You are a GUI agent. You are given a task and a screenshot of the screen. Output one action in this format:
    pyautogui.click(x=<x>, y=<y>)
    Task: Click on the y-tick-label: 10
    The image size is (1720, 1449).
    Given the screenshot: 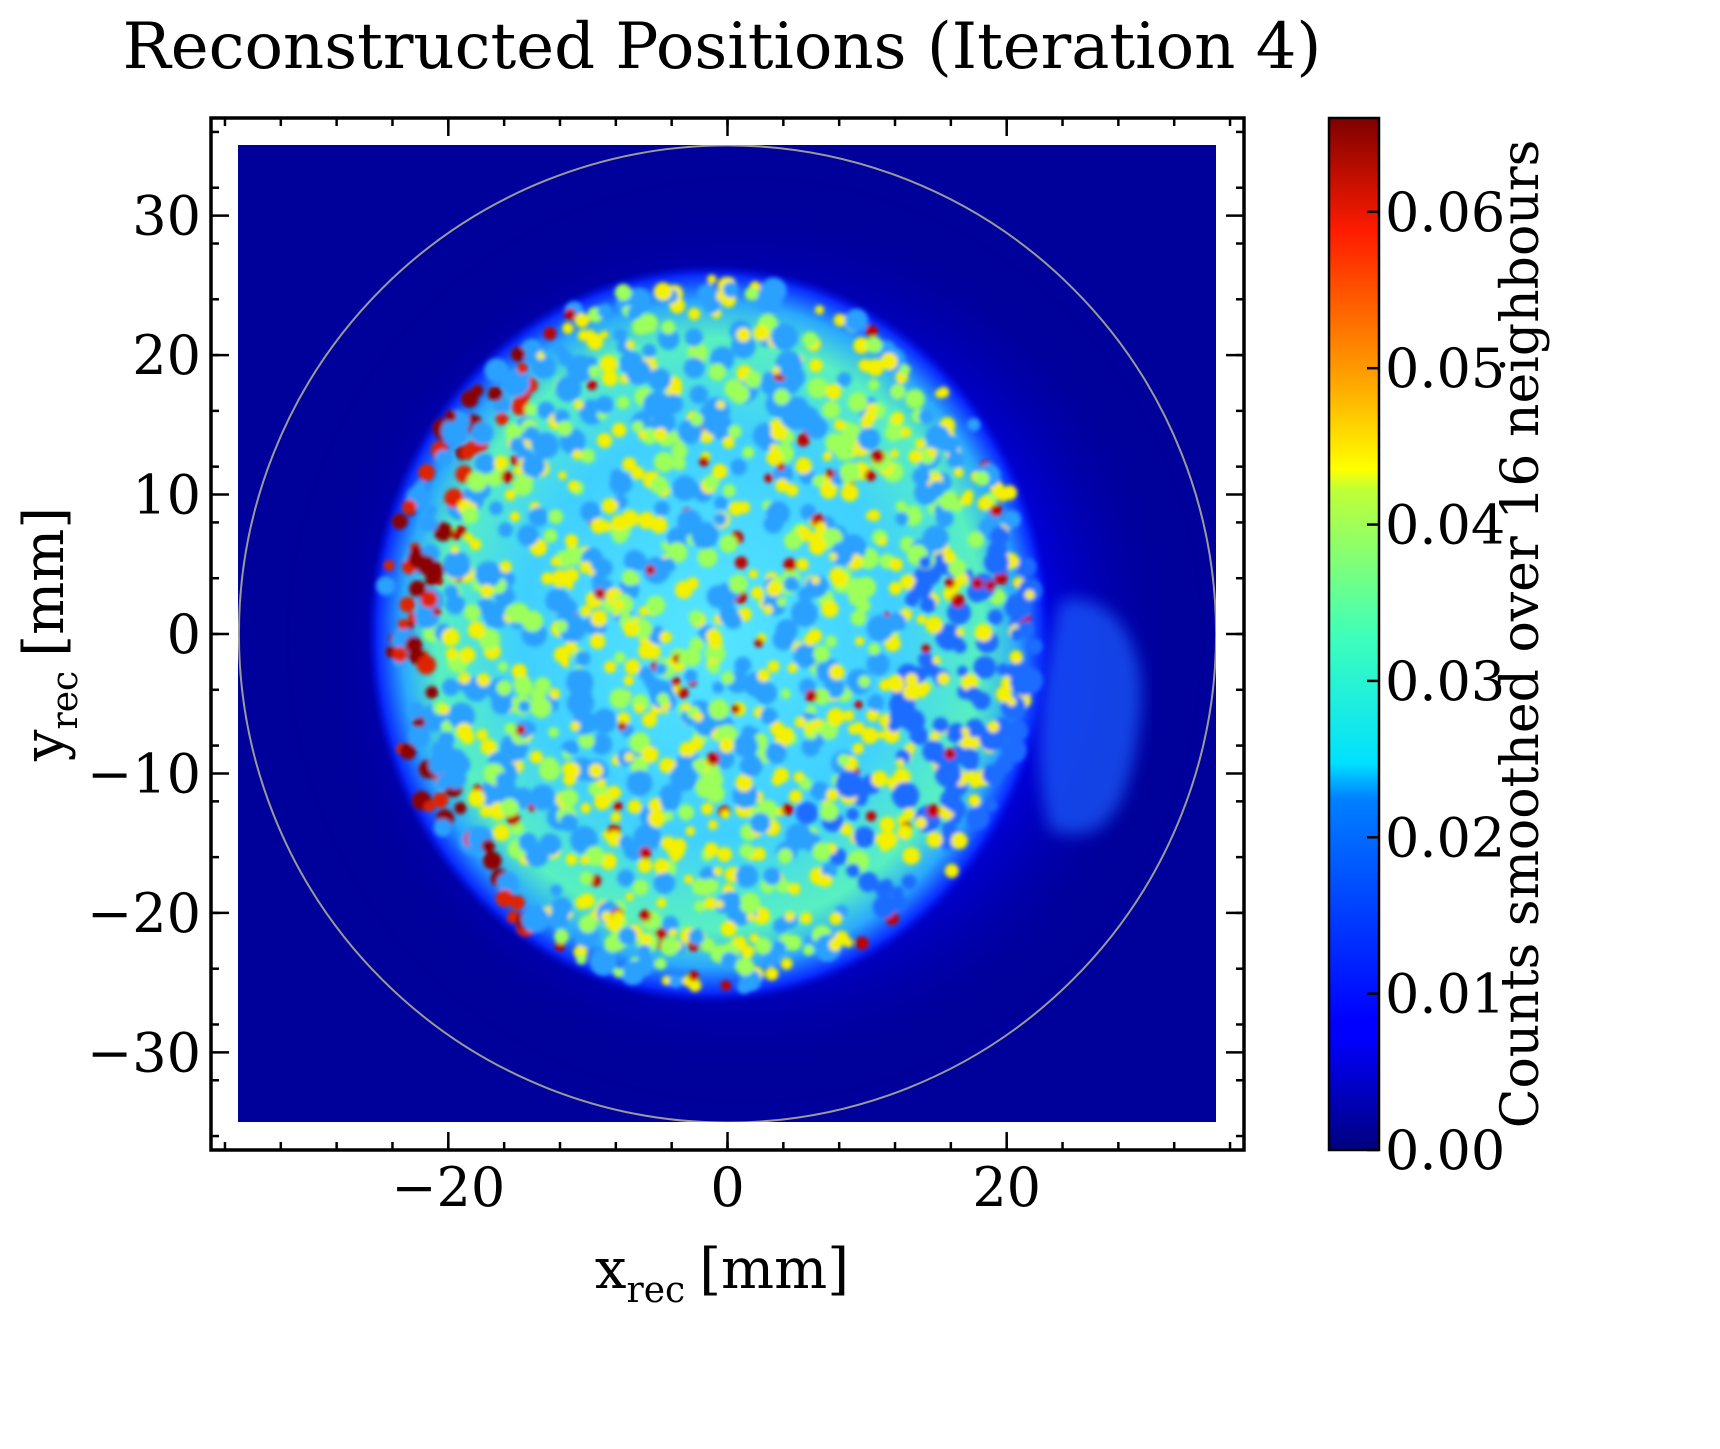 What is the action you would take?
    pyautogui.click(x=166, y=495)
    